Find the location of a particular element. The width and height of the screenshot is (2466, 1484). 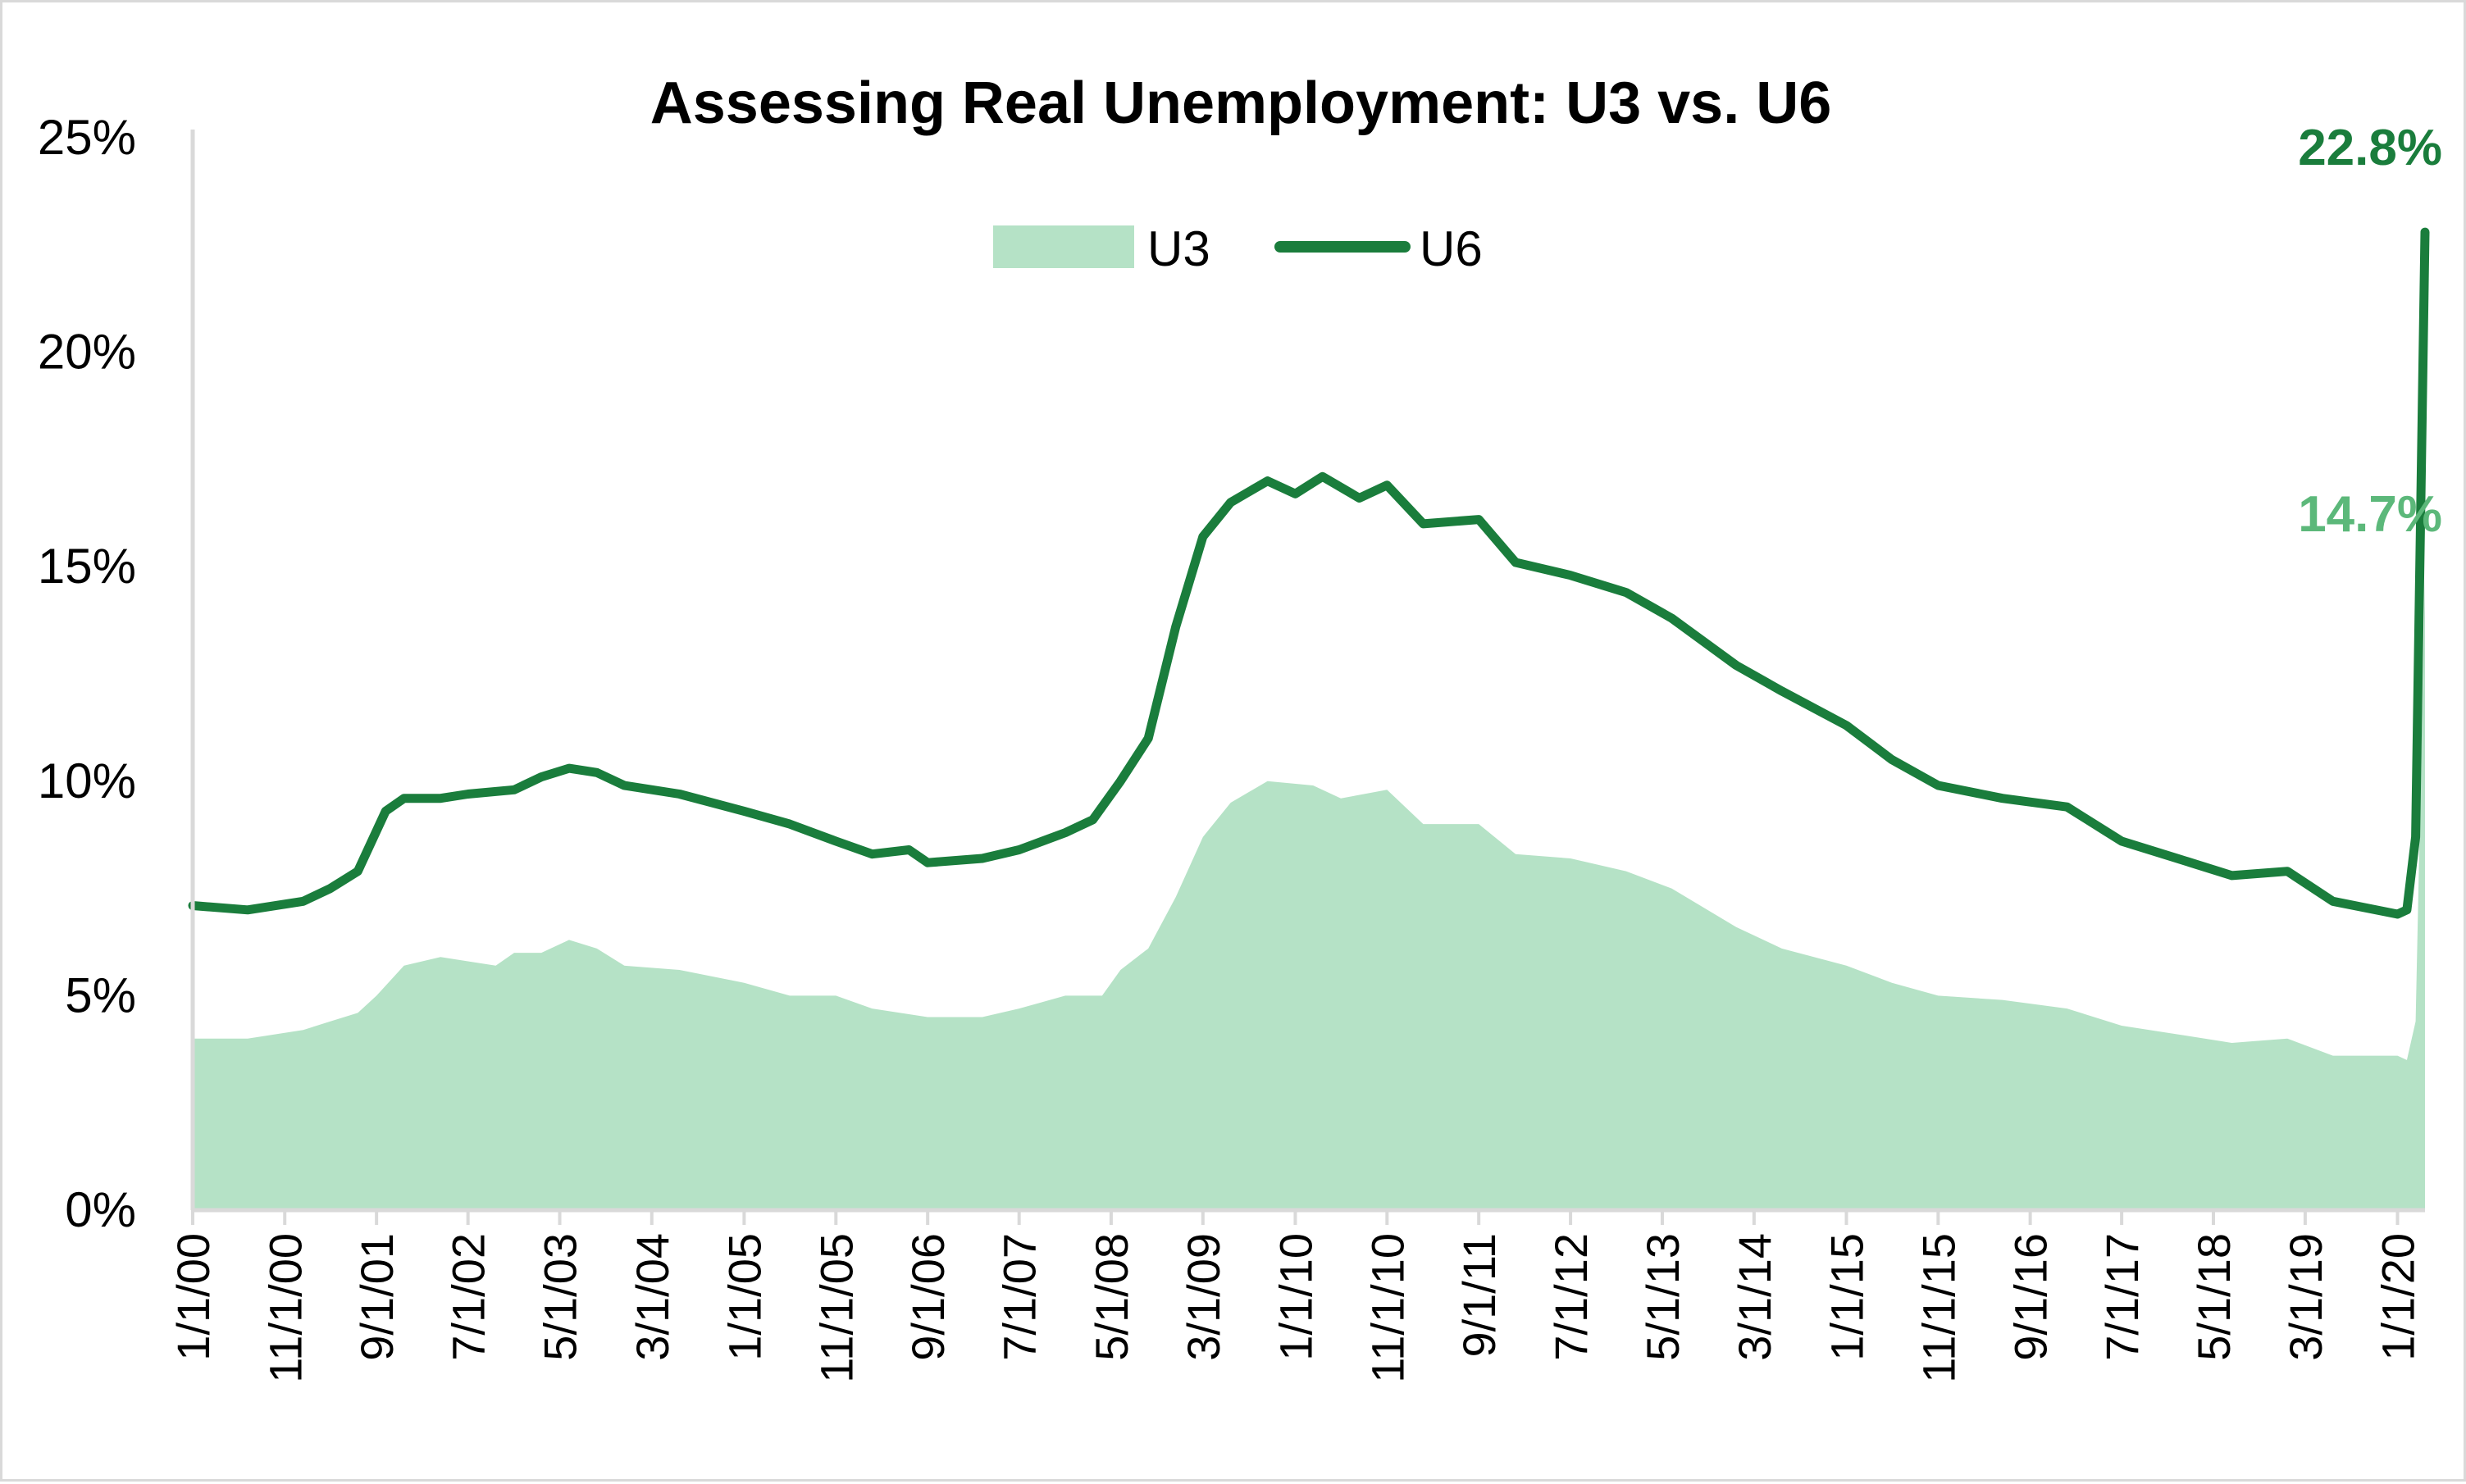

chart-title: Assessing Real Unemployment: U3 vs. U6 is located at coordinates (1241, 103).